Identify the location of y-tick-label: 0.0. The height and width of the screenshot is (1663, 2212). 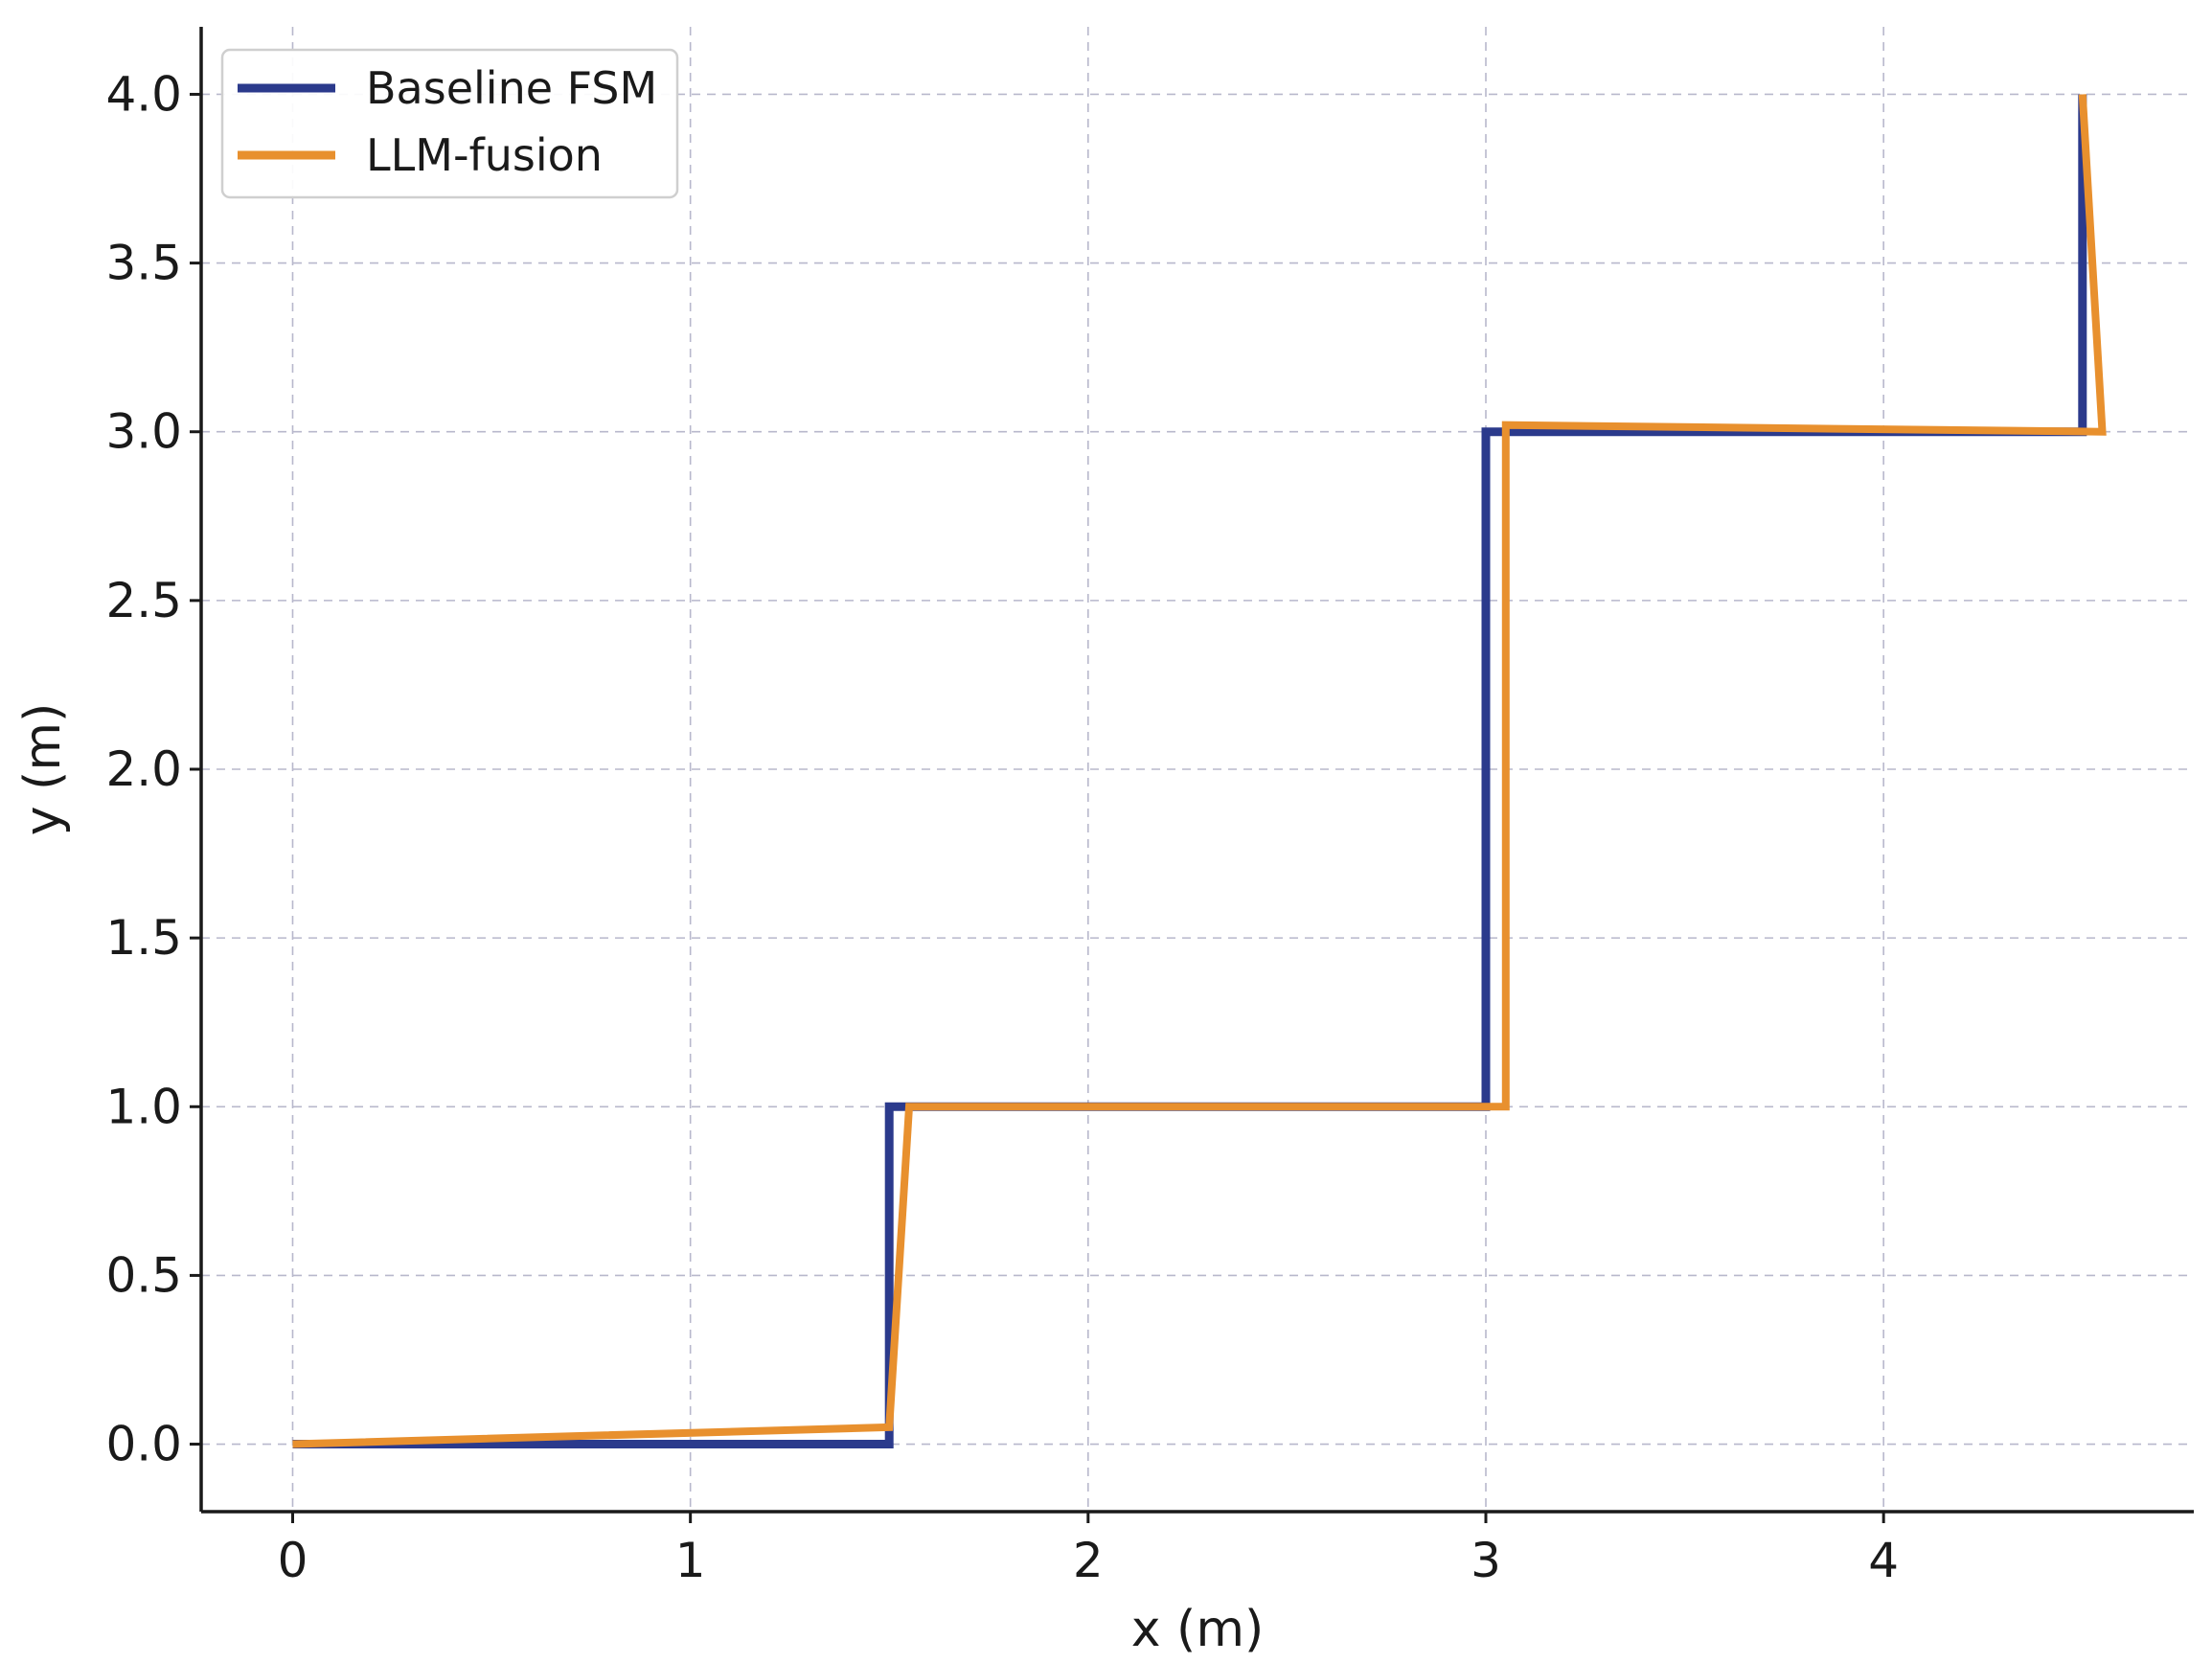
(143, 1444).